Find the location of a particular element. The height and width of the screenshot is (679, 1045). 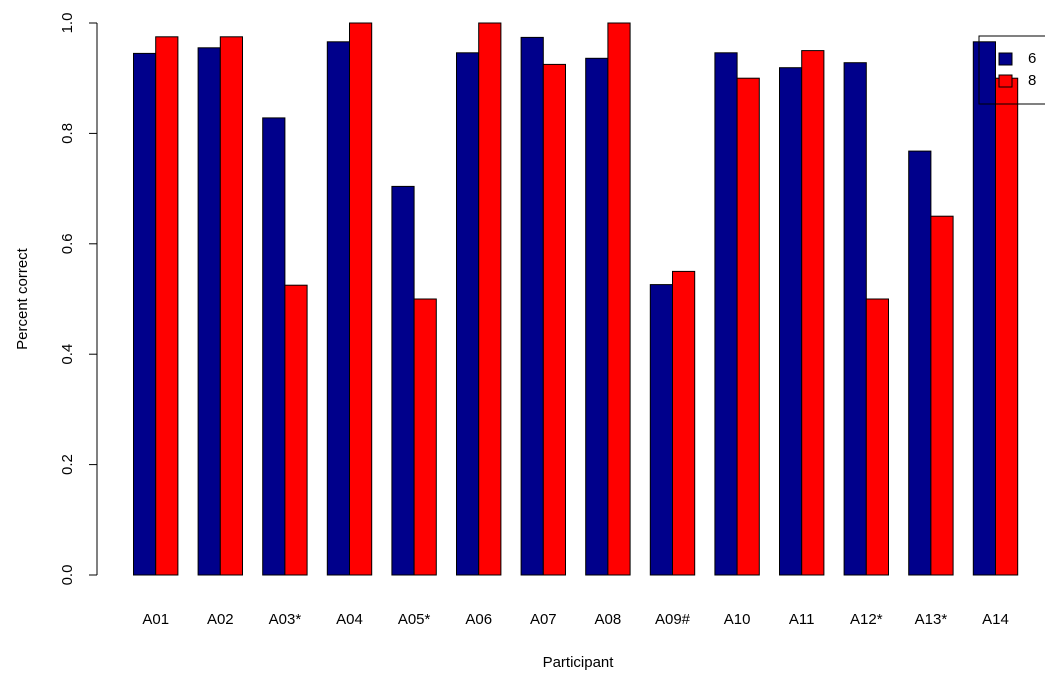

y-tick-label-1: 0.2 is located at coordinates (67, 464).